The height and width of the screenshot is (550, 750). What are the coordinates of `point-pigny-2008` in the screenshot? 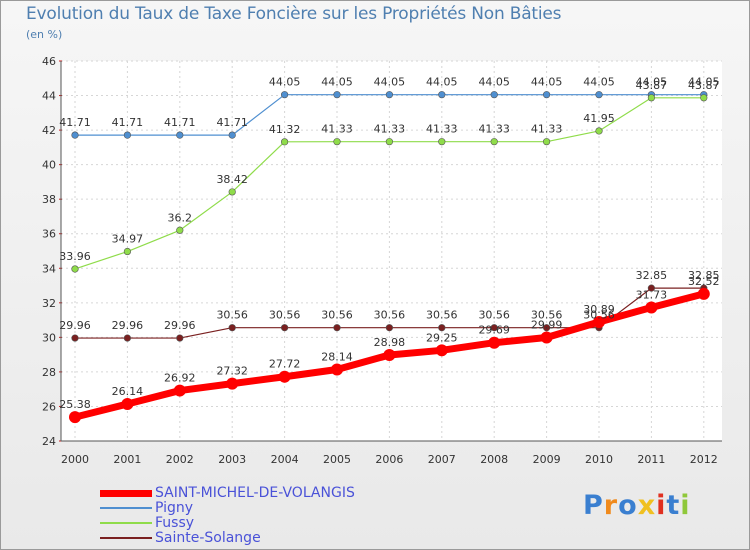 It's located at (494, 95).